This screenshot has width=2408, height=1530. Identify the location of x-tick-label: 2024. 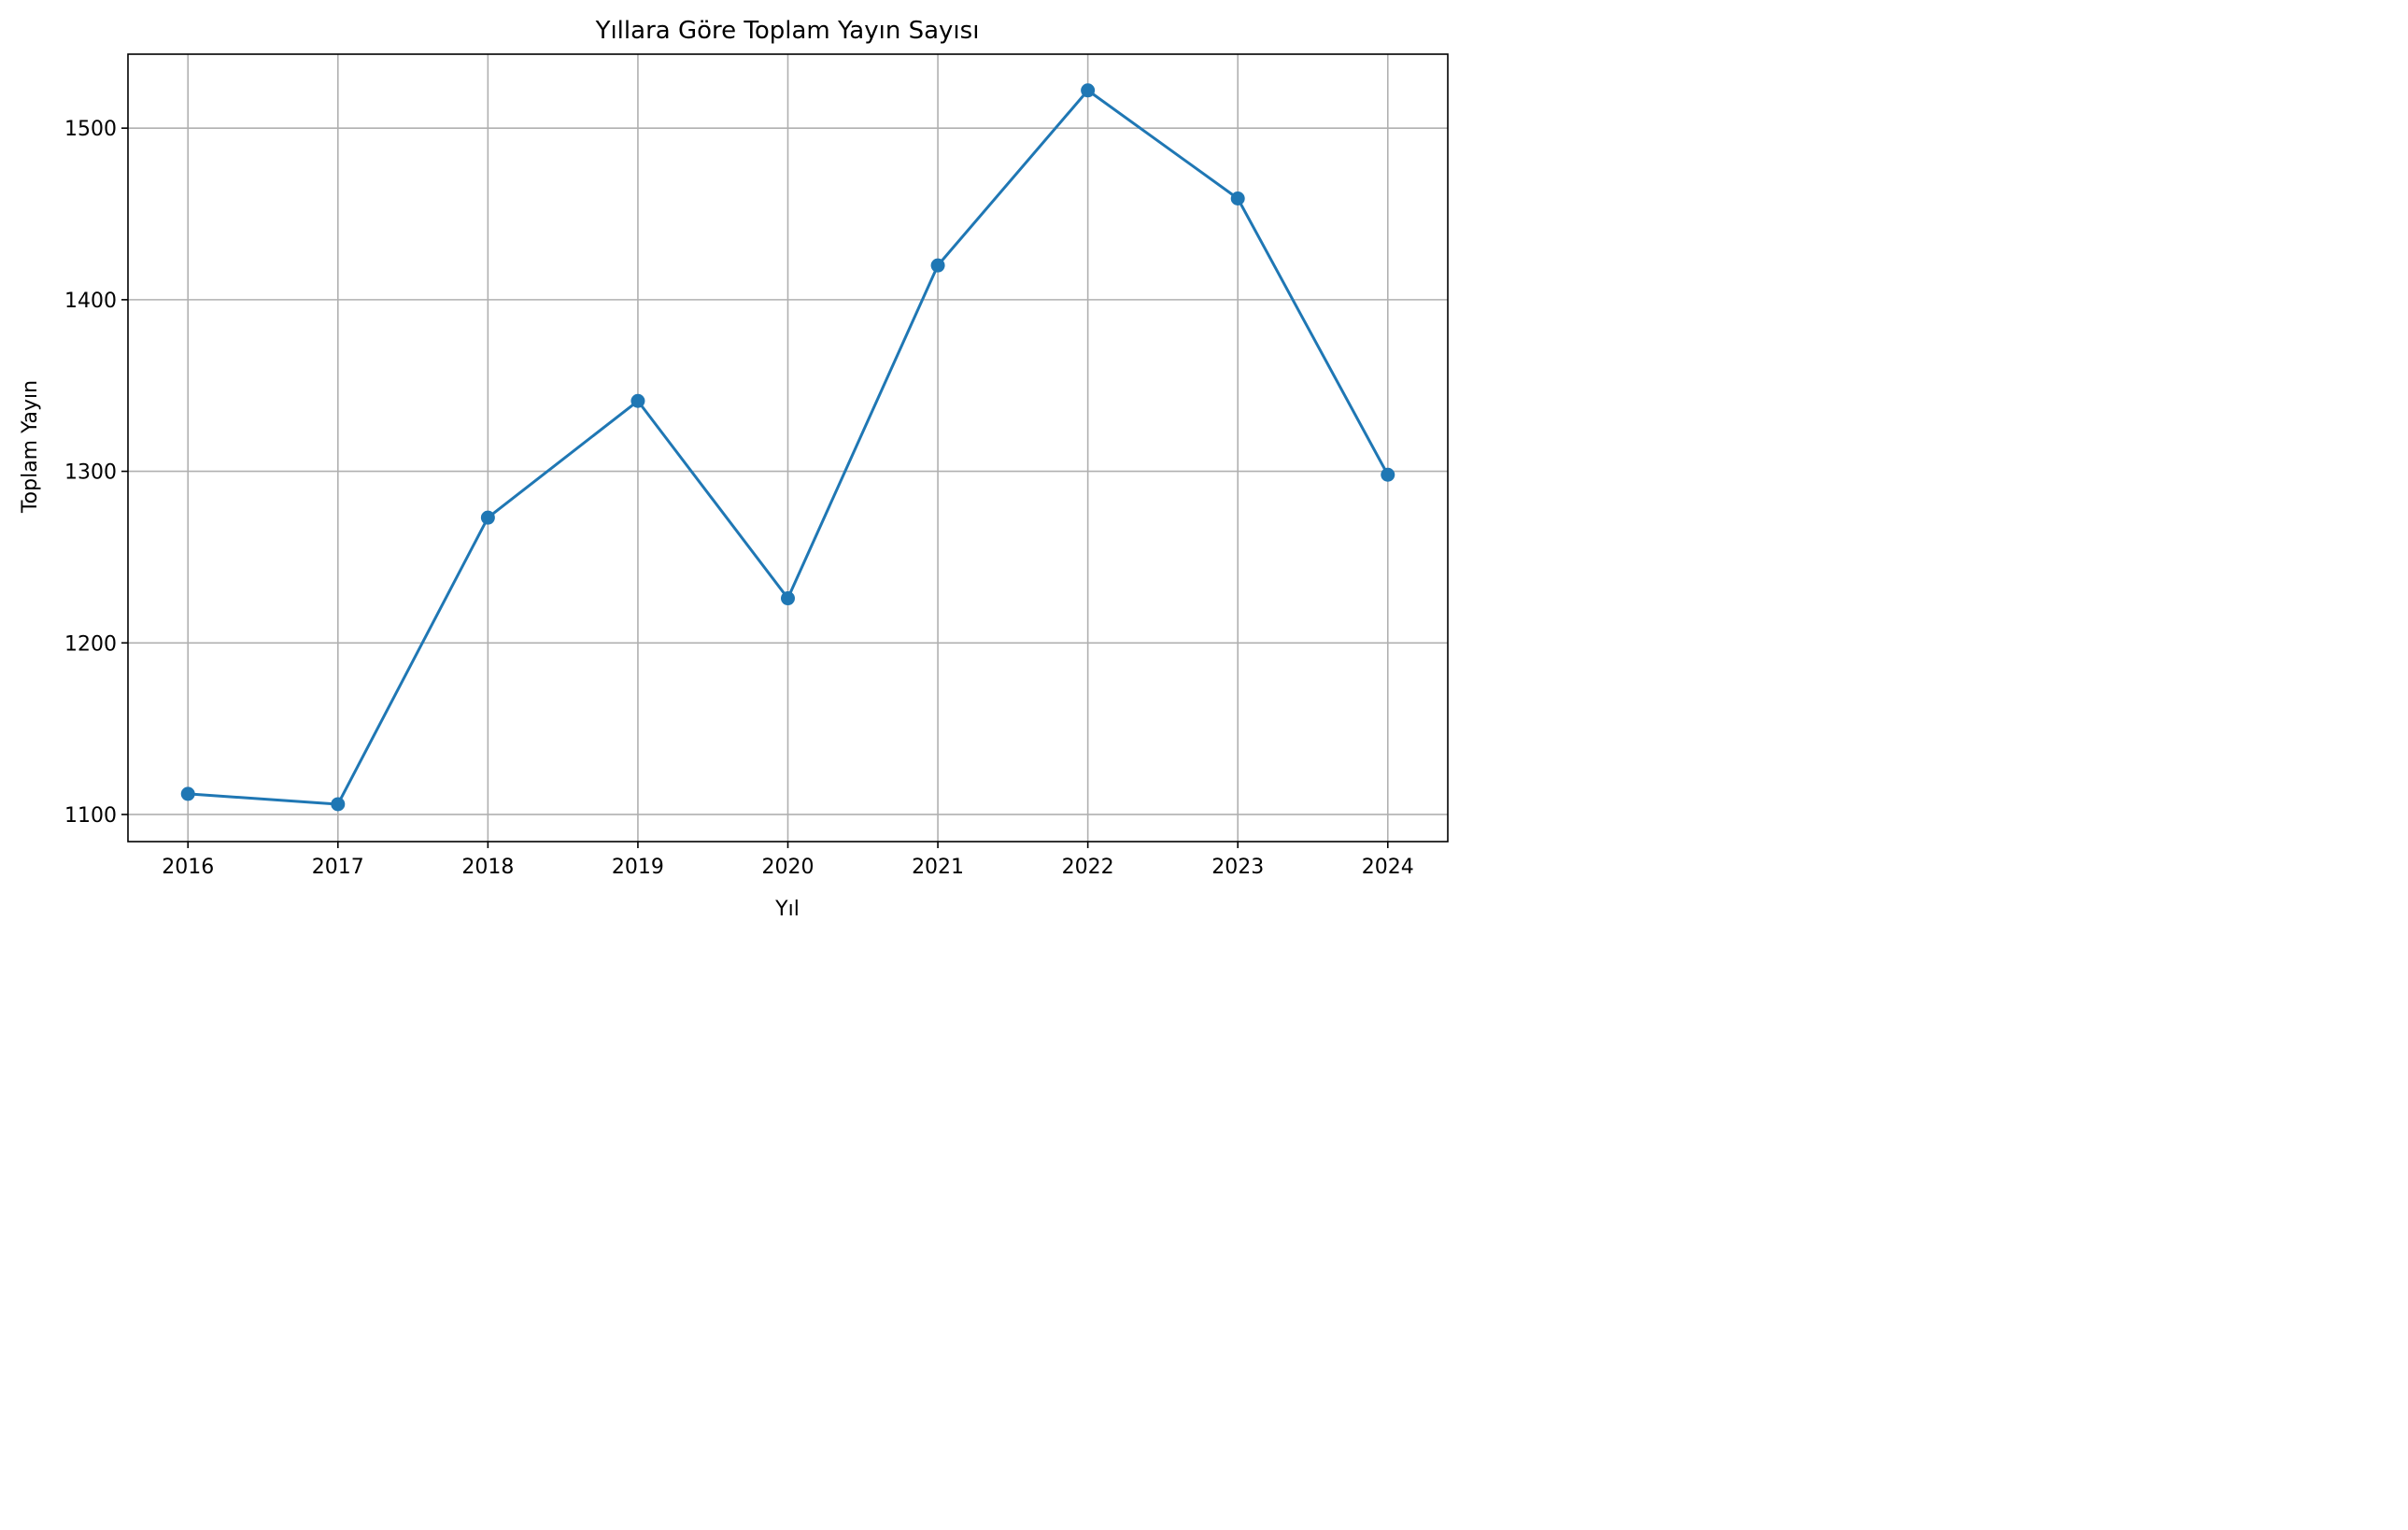
(1388, 867).